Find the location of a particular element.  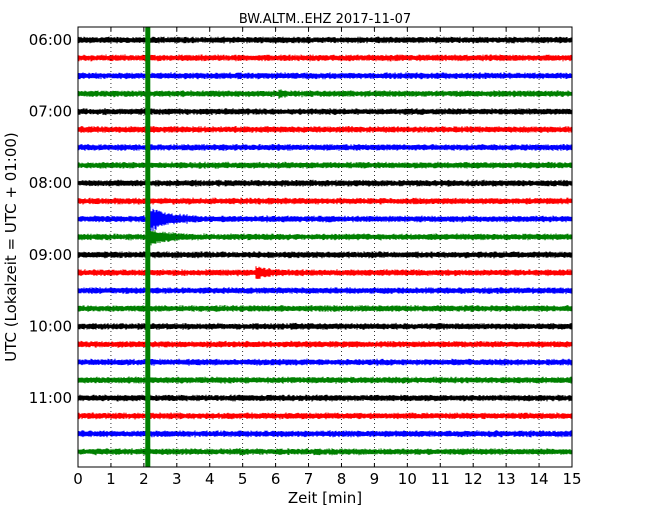

x-axis-label: Zeit [min] is located at coordinates (325, 498).